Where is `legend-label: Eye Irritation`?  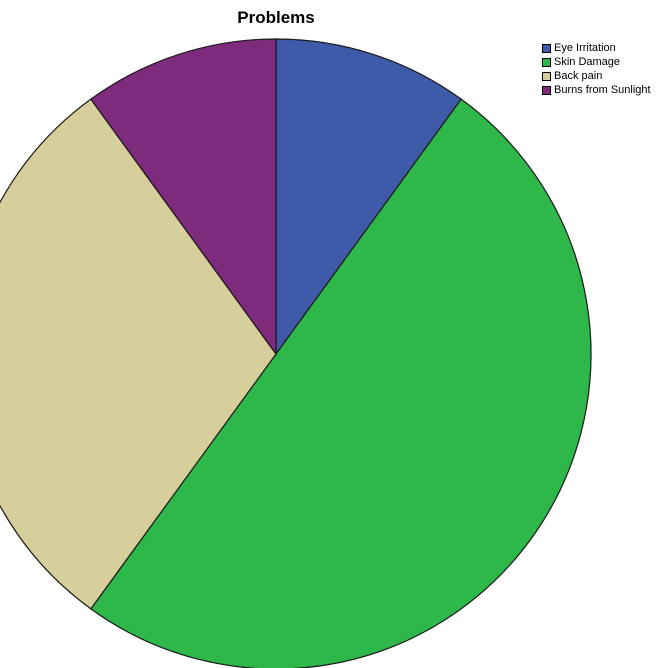 legend-label: Eye Irritation is located at coordinates (585, 48).